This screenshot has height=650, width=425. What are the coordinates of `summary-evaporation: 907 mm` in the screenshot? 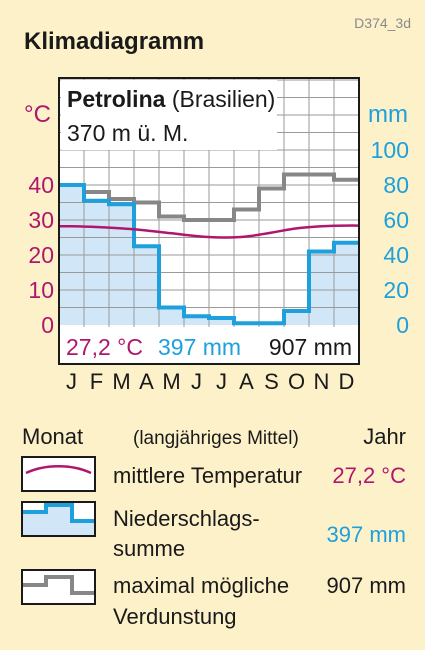 It's located at (310, 347).